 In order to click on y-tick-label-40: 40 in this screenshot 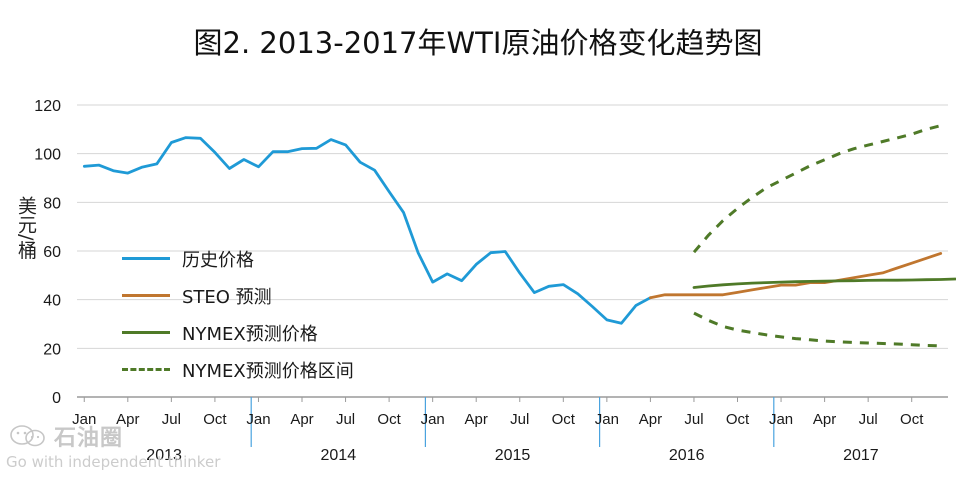, I will do `click(52, 301)`.